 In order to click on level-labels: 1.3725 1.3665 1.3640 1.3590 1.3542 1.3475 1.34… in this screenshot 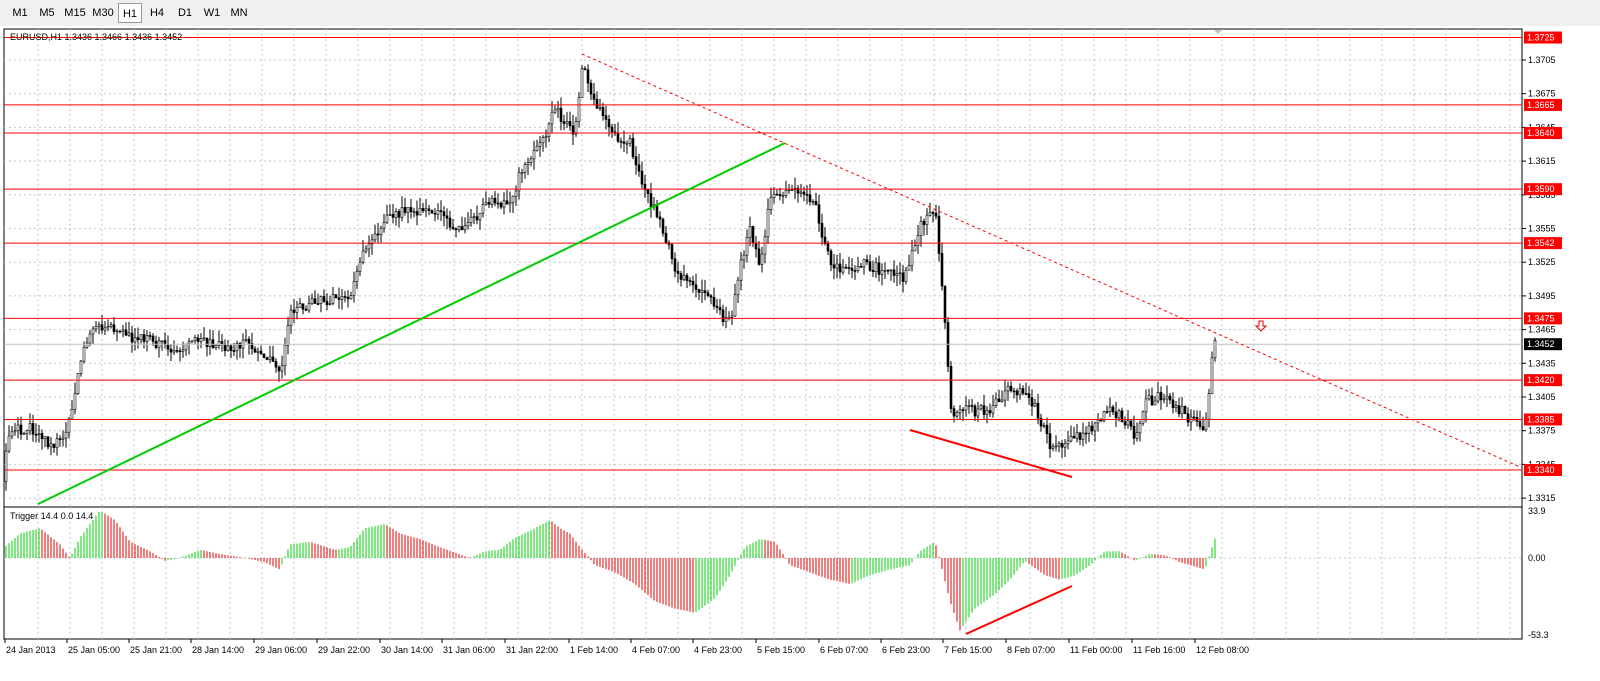, I will do `click(1543, 254)`.